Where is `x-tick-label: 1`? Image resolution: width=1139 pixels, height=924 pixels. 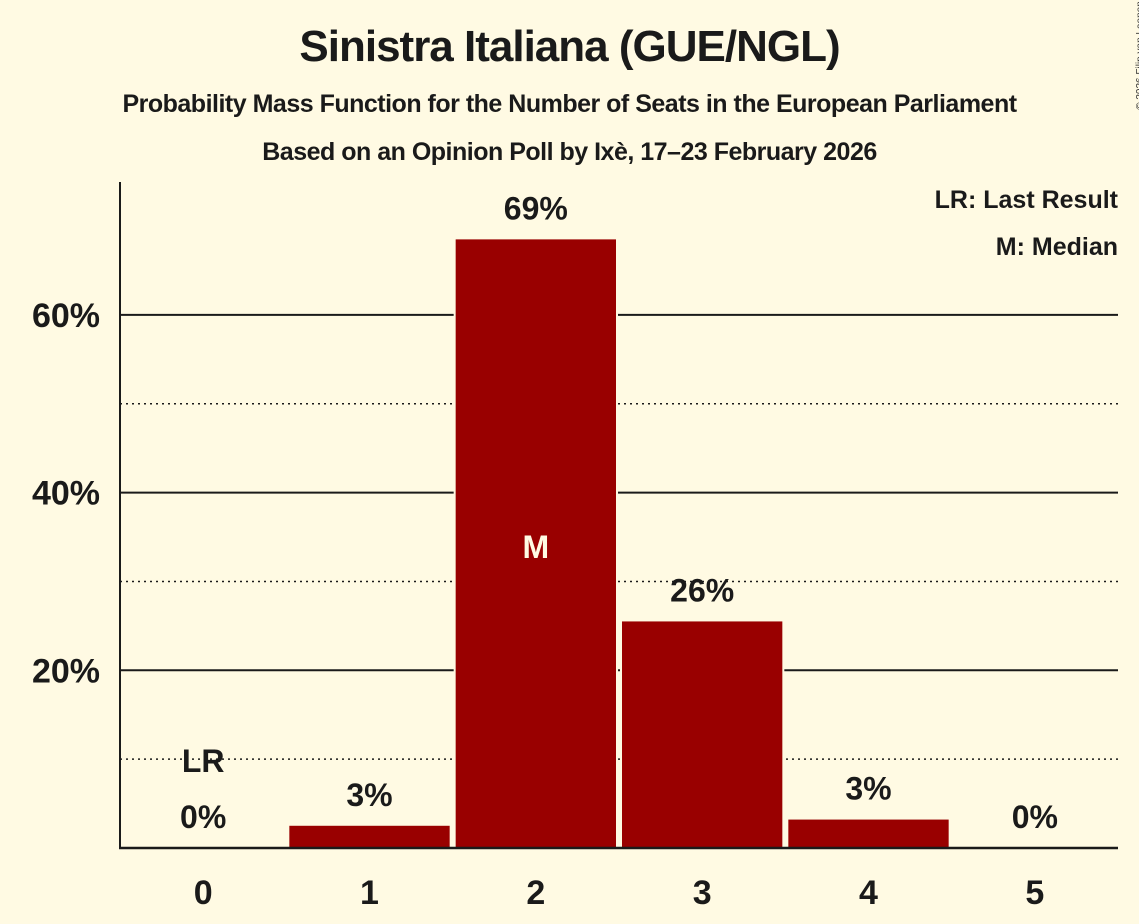 x-tick-label: 1 is located at coordinates (369, 893).